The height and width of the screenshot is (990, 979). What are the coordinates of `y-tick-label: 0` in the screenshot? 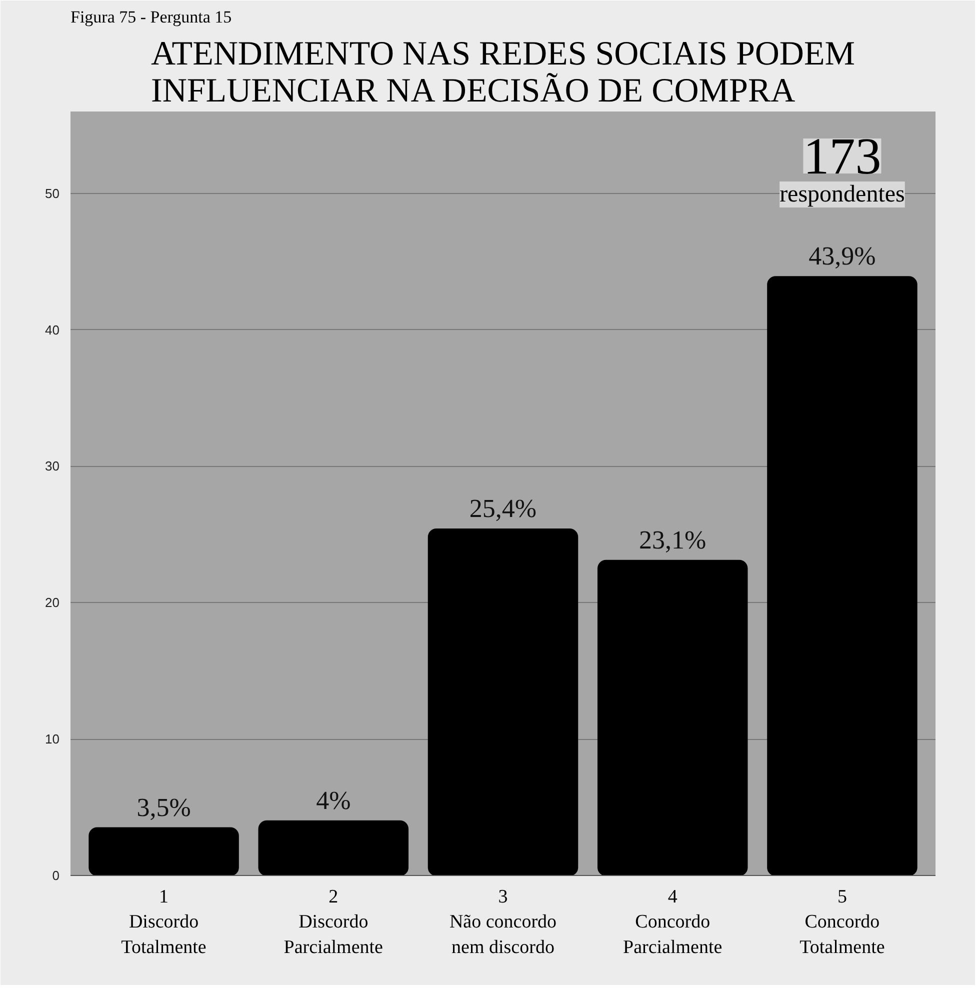 It's located at (56, 875).